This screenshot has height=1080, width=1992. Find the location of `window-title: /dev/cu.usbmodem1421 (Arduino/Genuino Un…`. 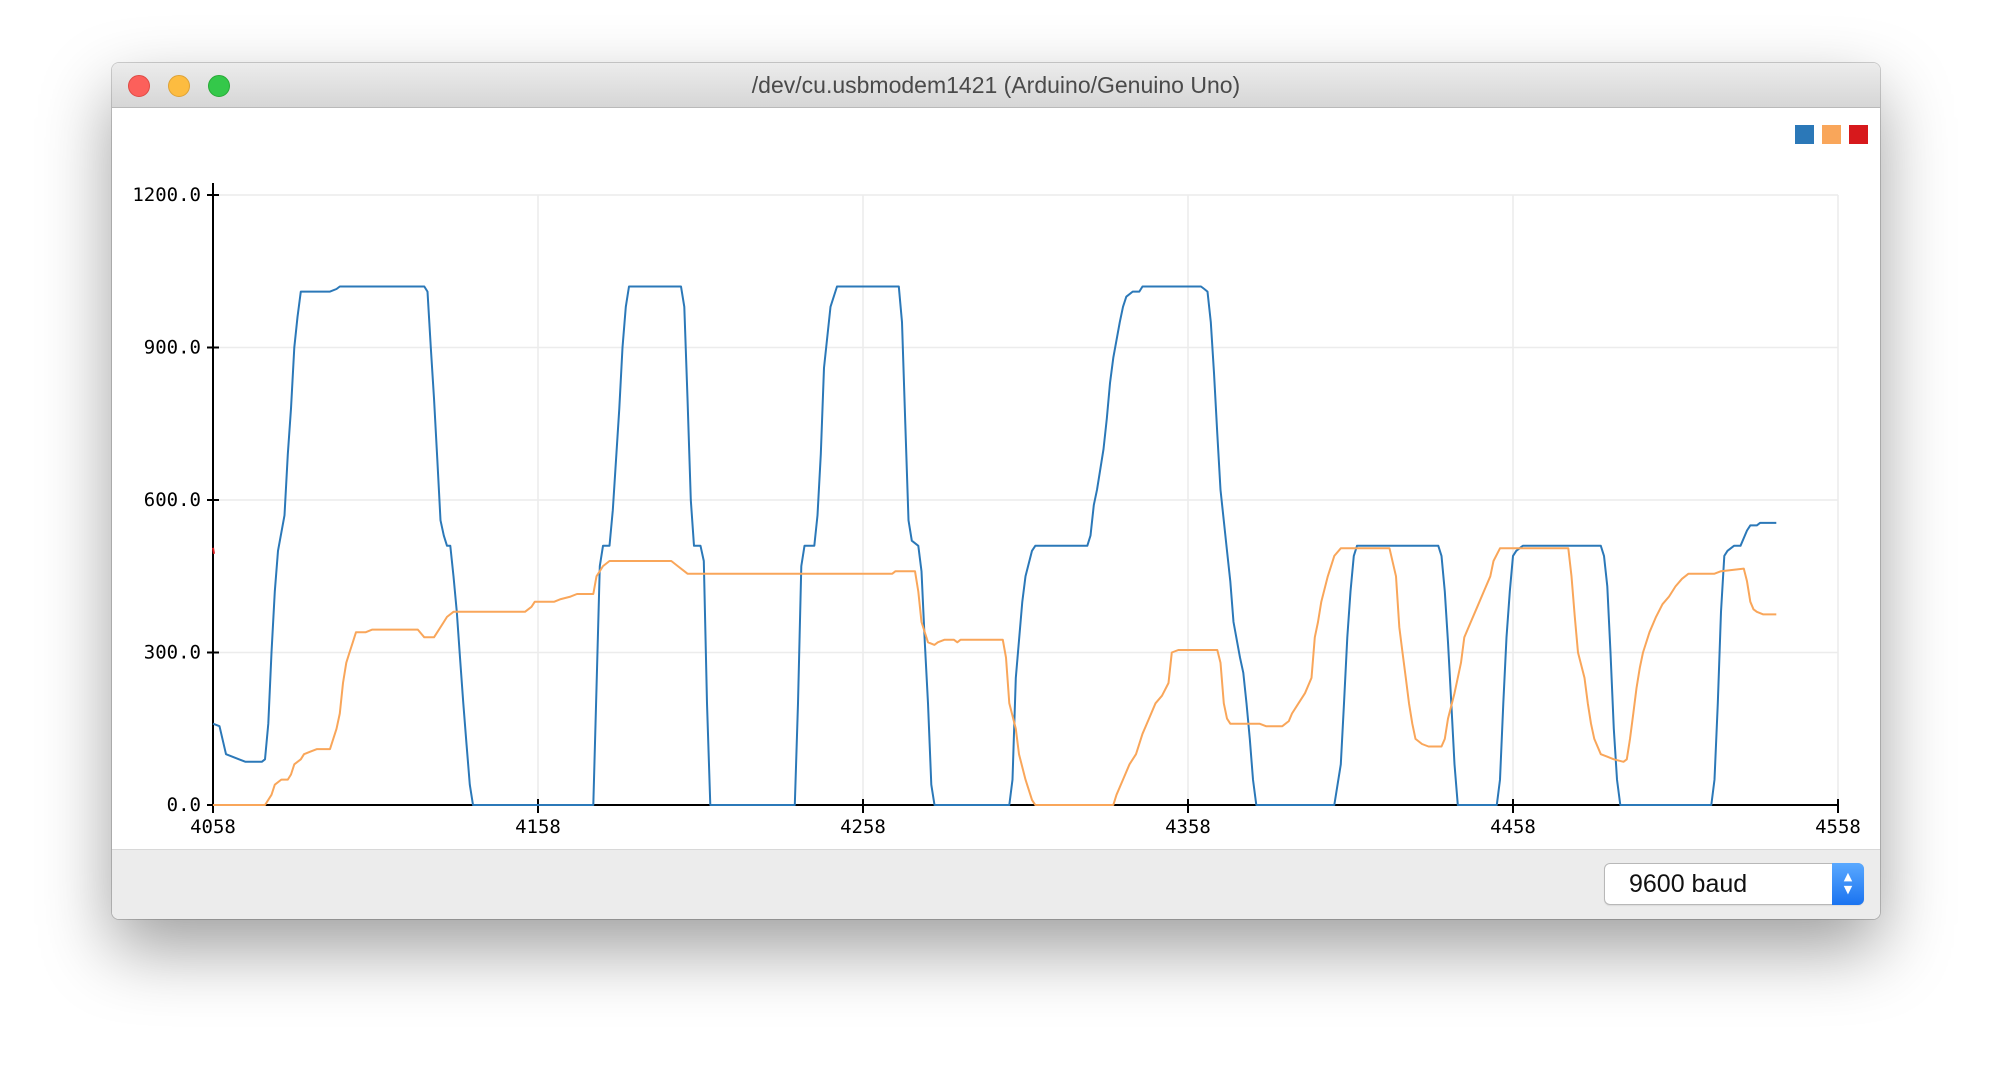

window-title: /dev/cu.usbmodem1421 (Arduino/Genuino Un… is located at coordinates (996, 85).